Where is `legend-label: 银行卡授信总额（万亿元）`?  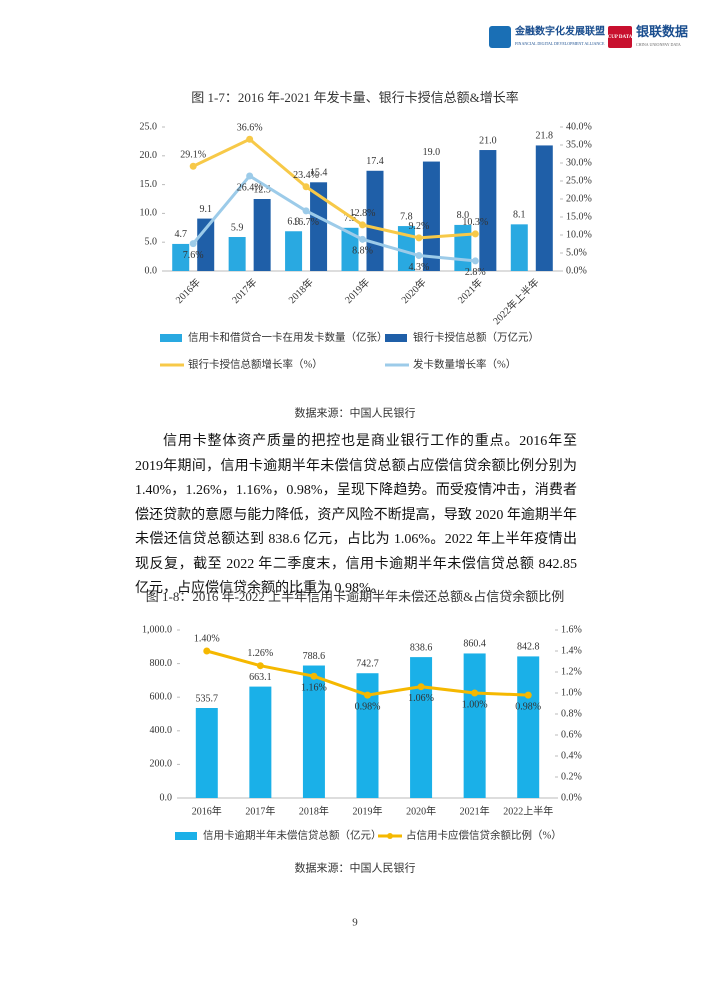 legend-label: 银行卡授信总额（万亿元） is located at coordinates (476, 336).